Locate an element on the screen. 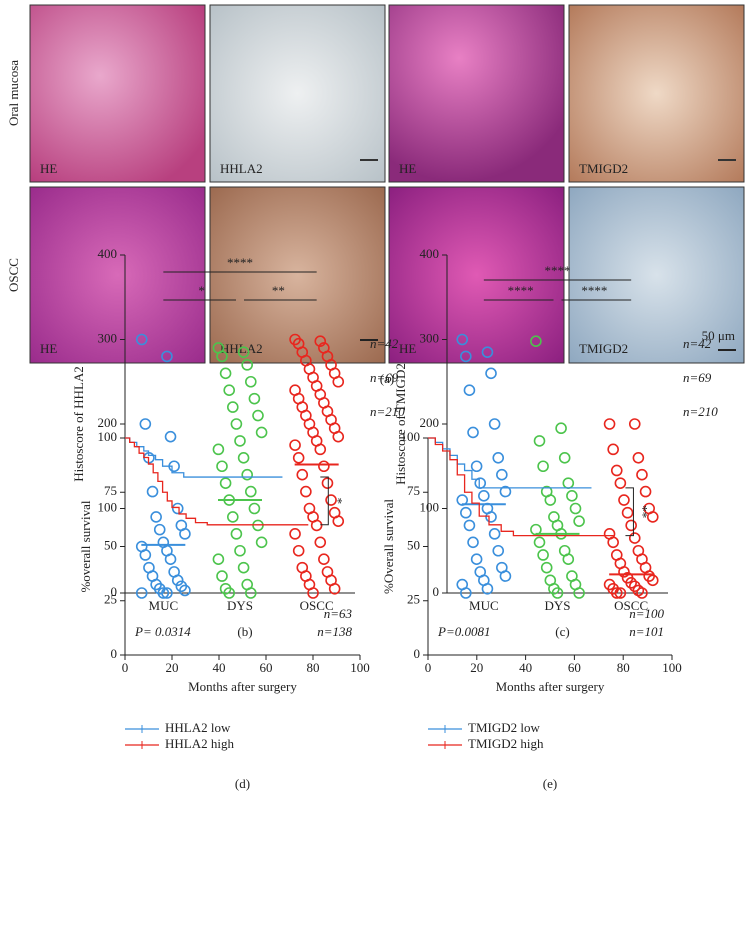 Image resolution: width=753 pixels, height=940 pixels. x-tick-label: 80 is located at coordinates (313, 667).